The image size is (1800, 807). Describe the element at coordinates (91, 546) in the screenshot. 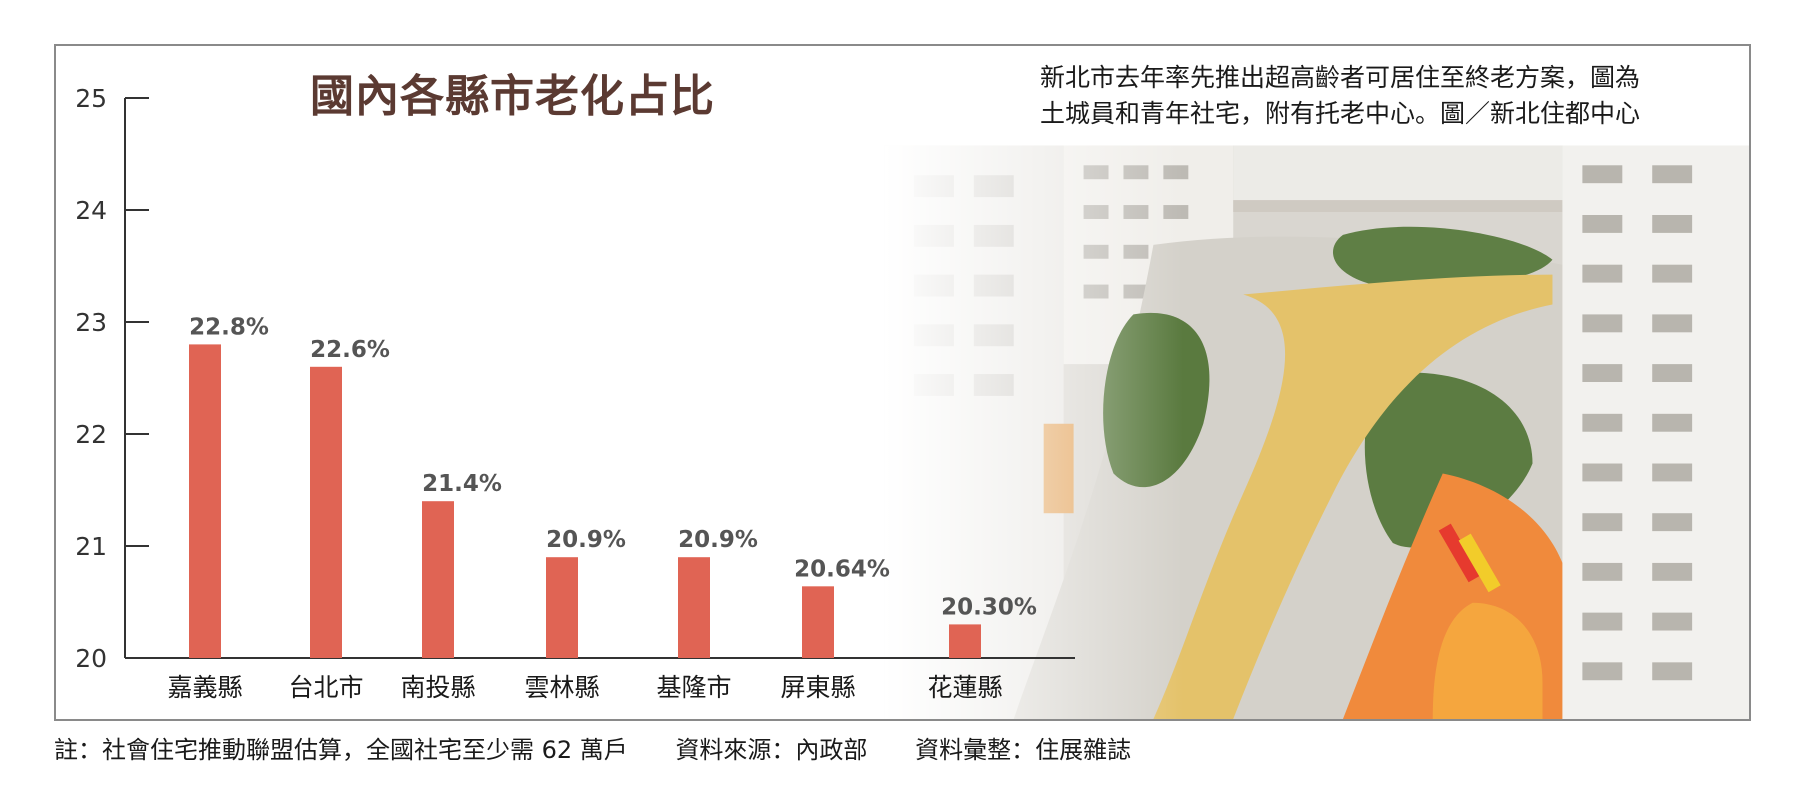

I see `y-tick-label: 21` at that location.